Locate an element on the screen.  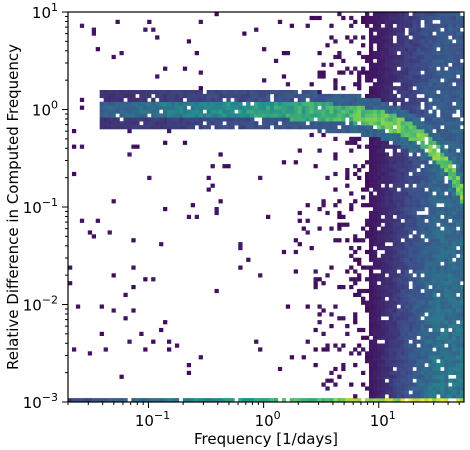
y-tick-label: 10−1 is located at coordinates (40, 206).